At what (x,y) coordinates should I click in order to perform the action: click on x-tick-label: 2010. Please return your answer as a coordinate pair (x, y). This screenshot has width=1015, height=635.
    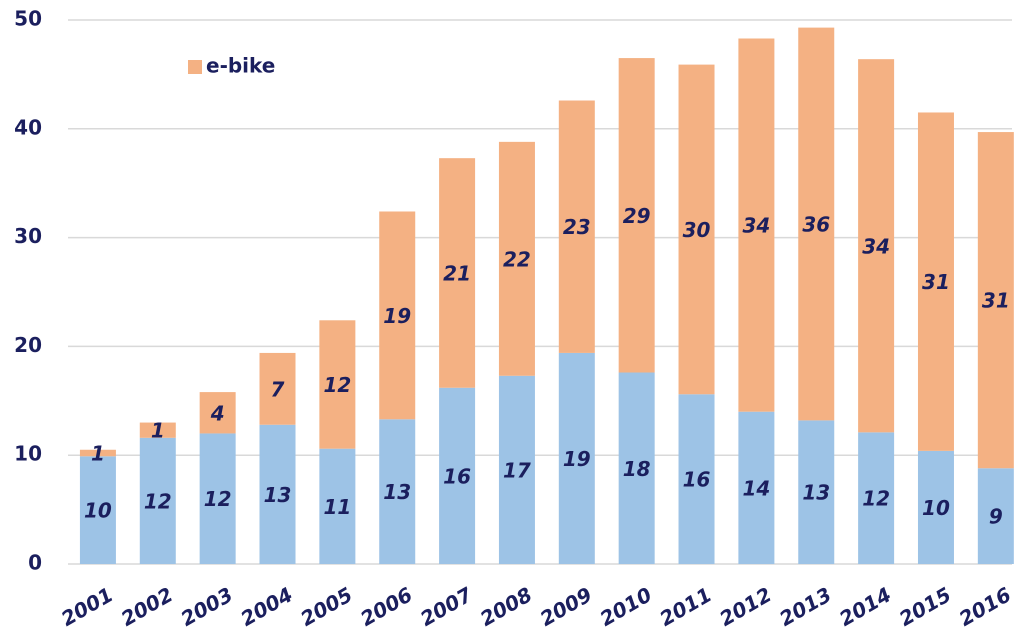
    Looking at the image, I should click on (626, 606).